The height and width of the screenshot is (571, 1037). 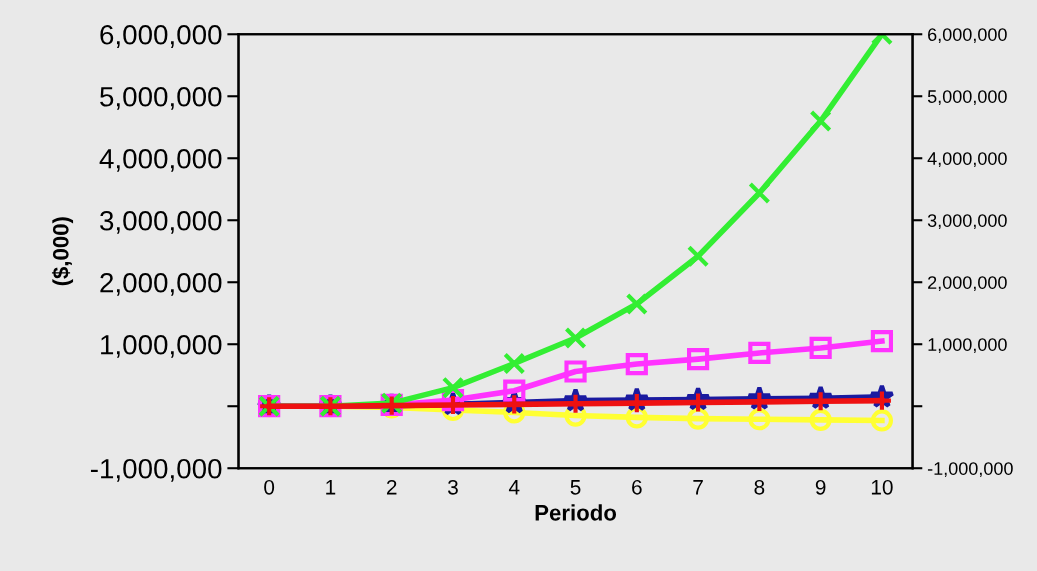 I want to click on y-tick-label: 2,000,000, so click(x=161, y=284).